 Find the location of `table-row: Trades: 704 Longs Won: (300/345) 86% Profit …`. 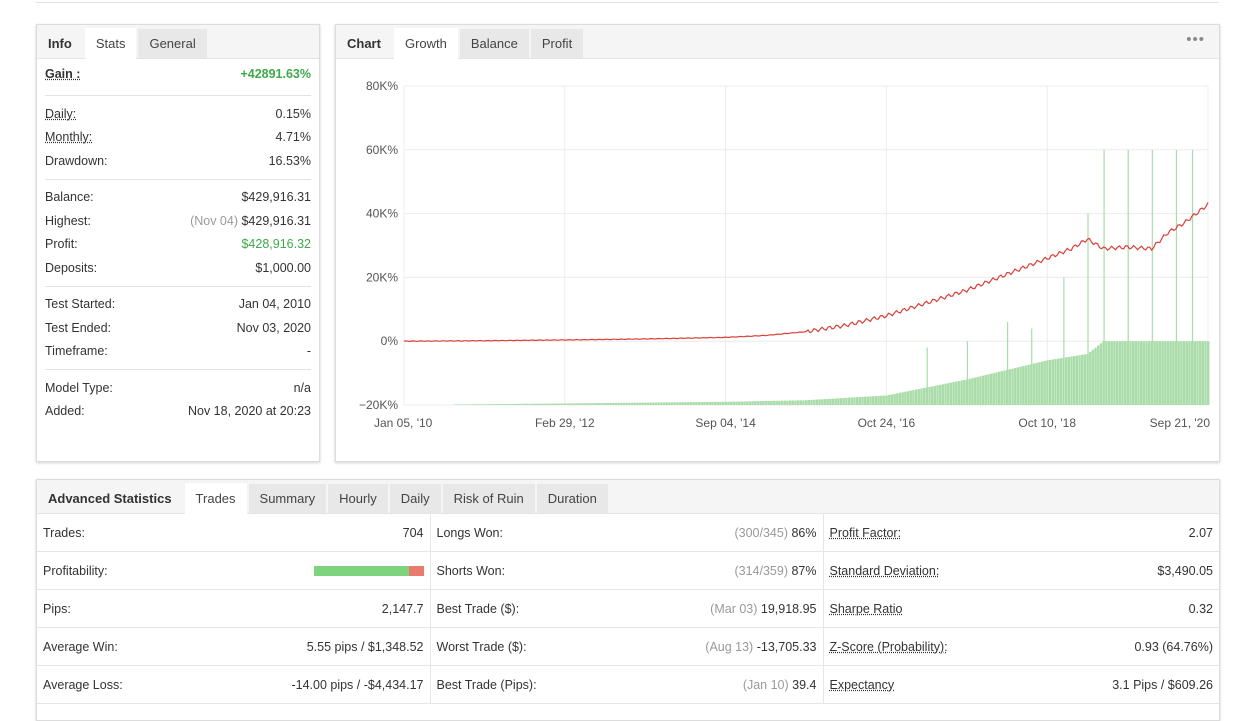

table-row: Trades: 704 Longs Won: (300/345) 86% Profit … is located at coordinates (628, 533).